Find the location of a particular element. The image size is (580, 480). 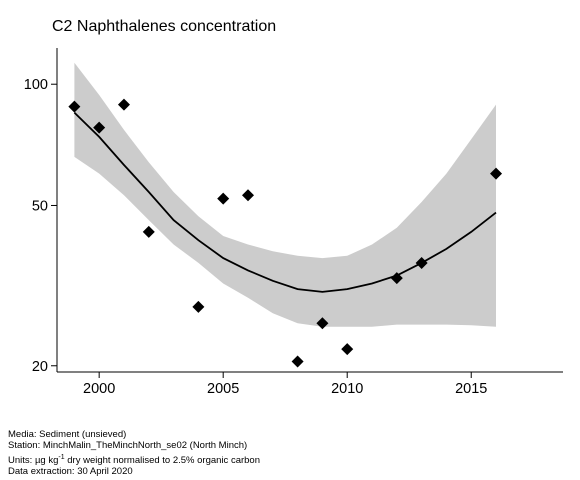

x-tick-label: 2015 is located at coordinates (471, 389).